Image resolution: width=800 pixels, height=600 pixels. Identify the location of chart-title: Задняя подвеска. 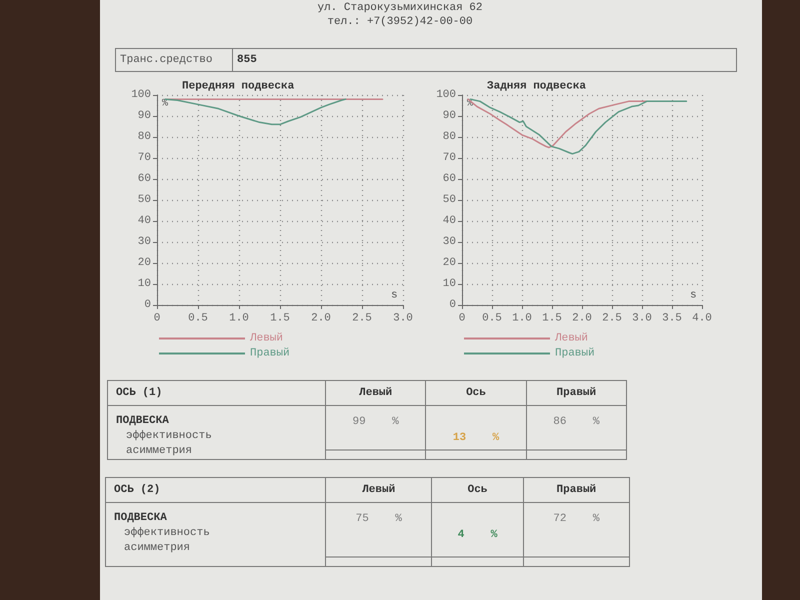
(536, 86).